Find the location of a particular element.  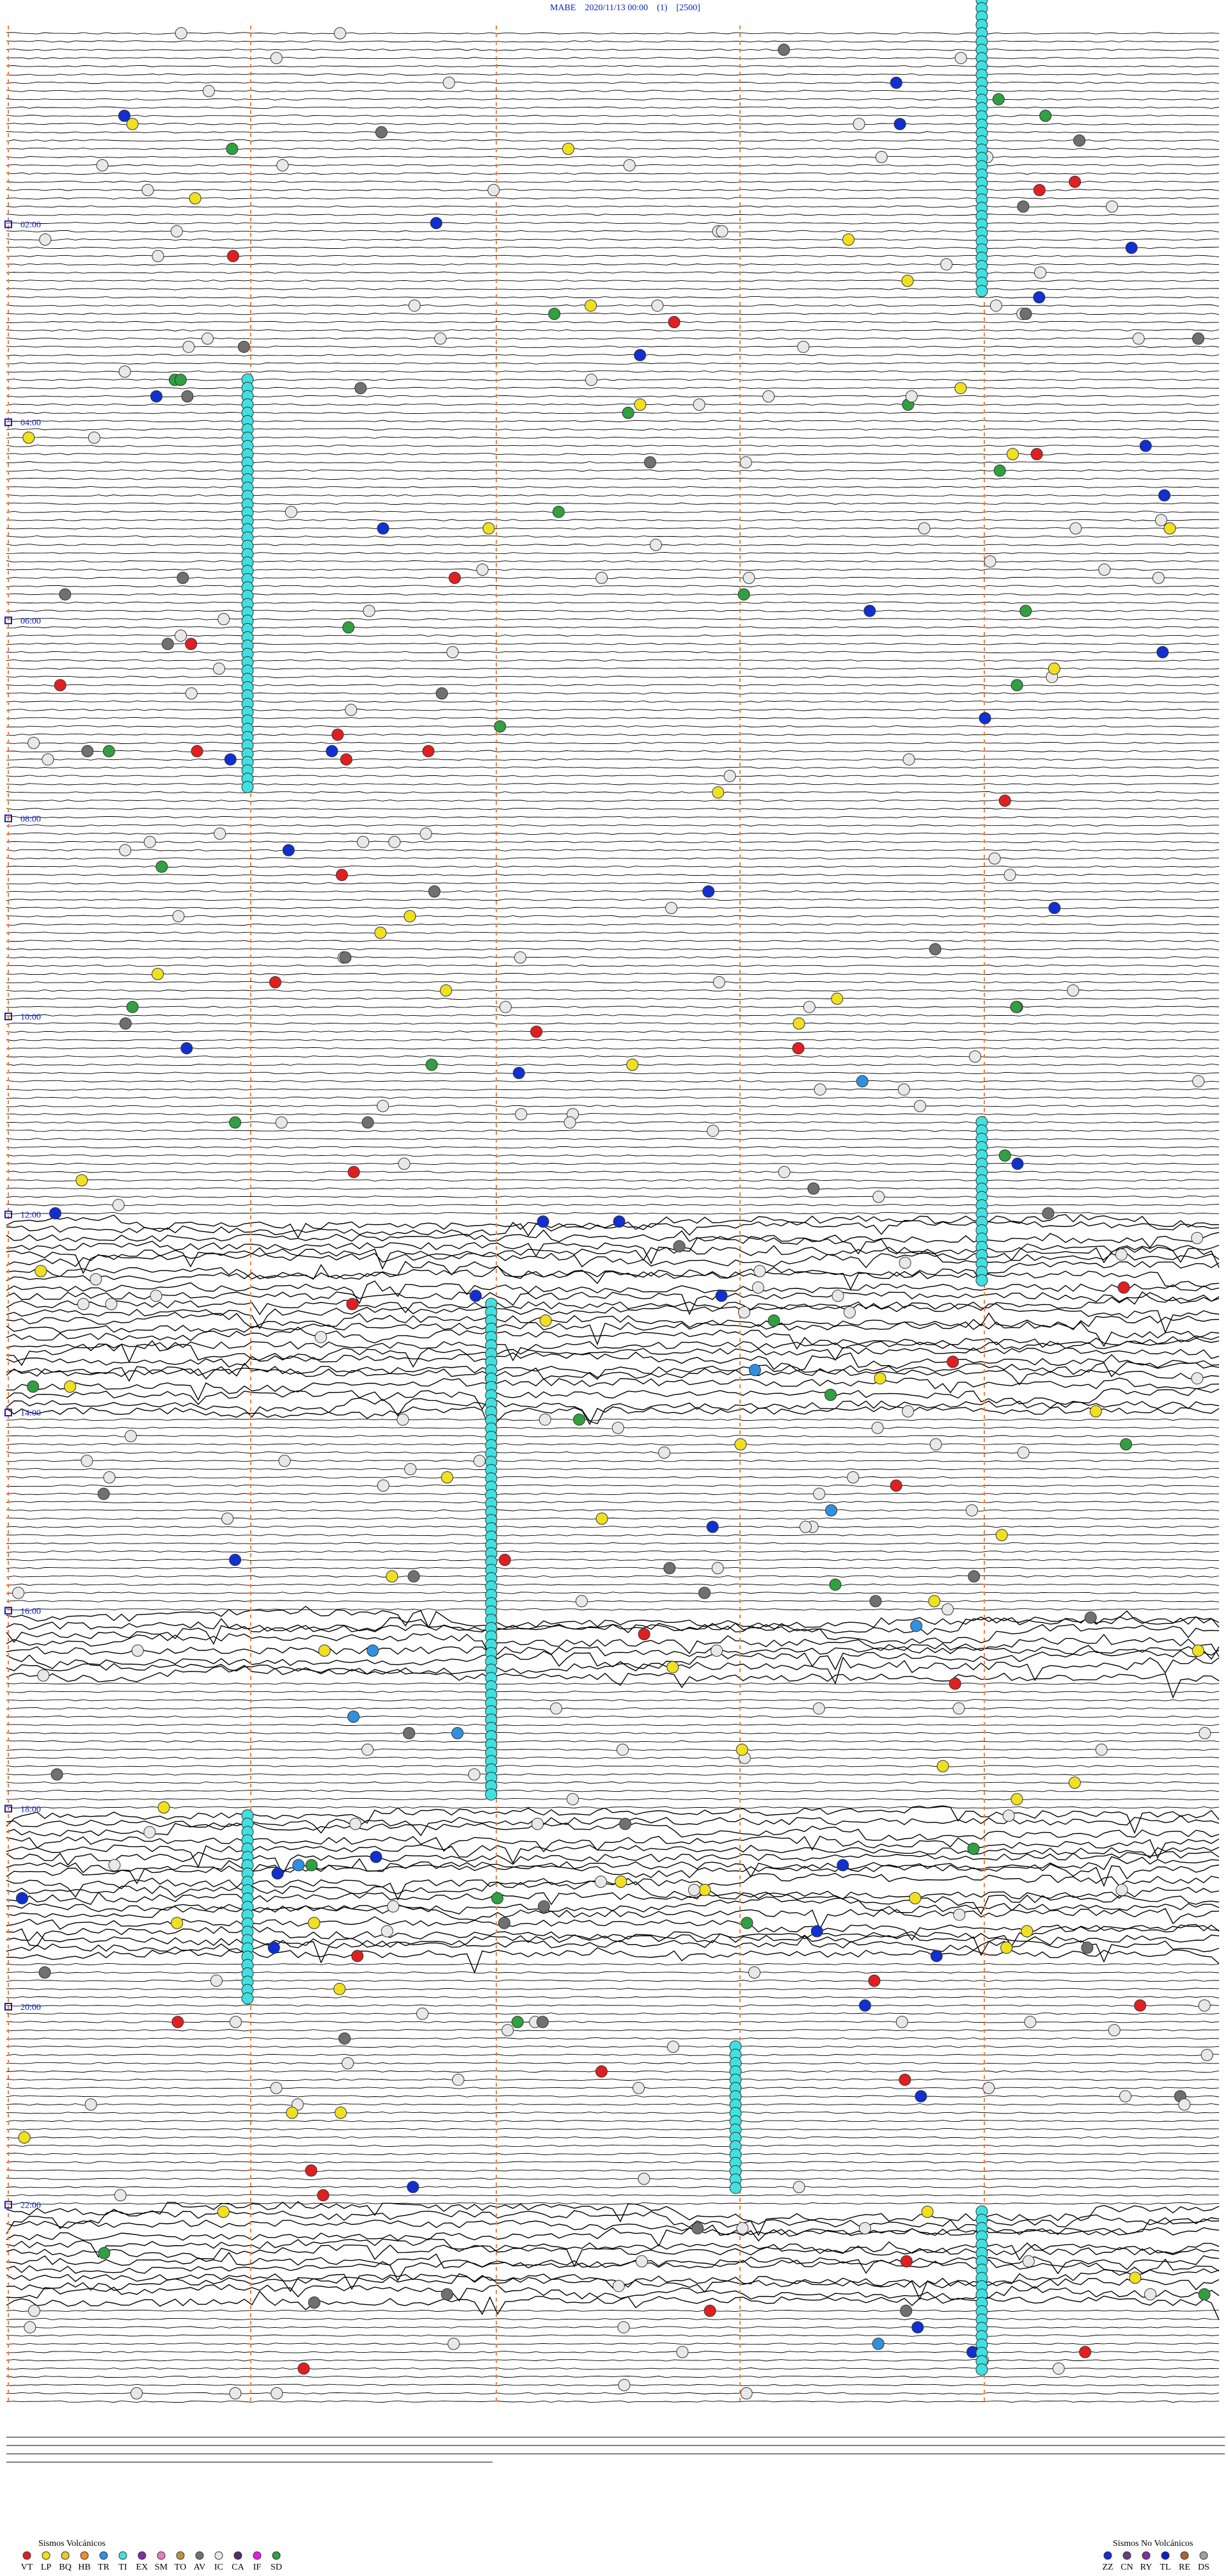

hour-tick is located at coordinates (8, 1413).